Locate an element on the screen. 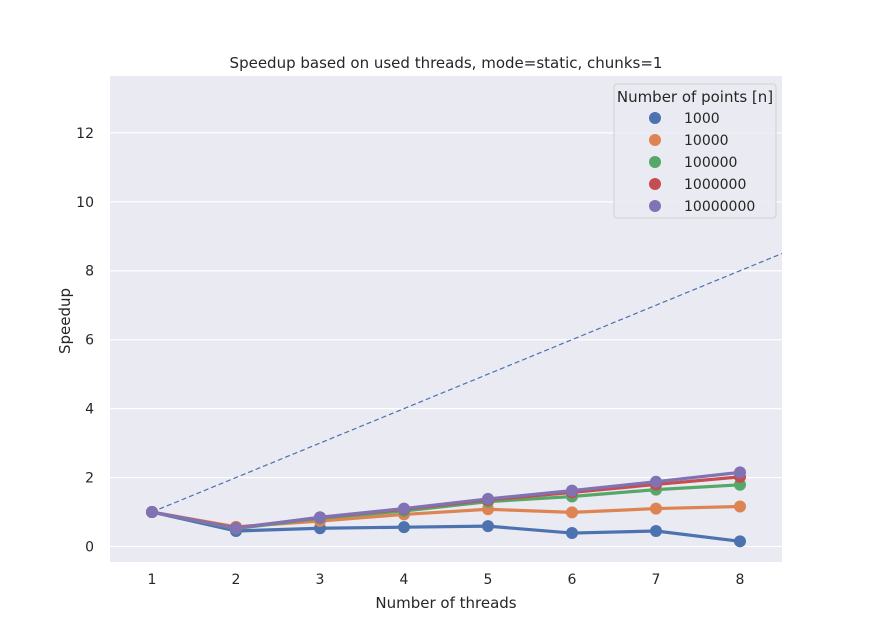  x-tick-label: 6 is located at coordinates (572, 580).